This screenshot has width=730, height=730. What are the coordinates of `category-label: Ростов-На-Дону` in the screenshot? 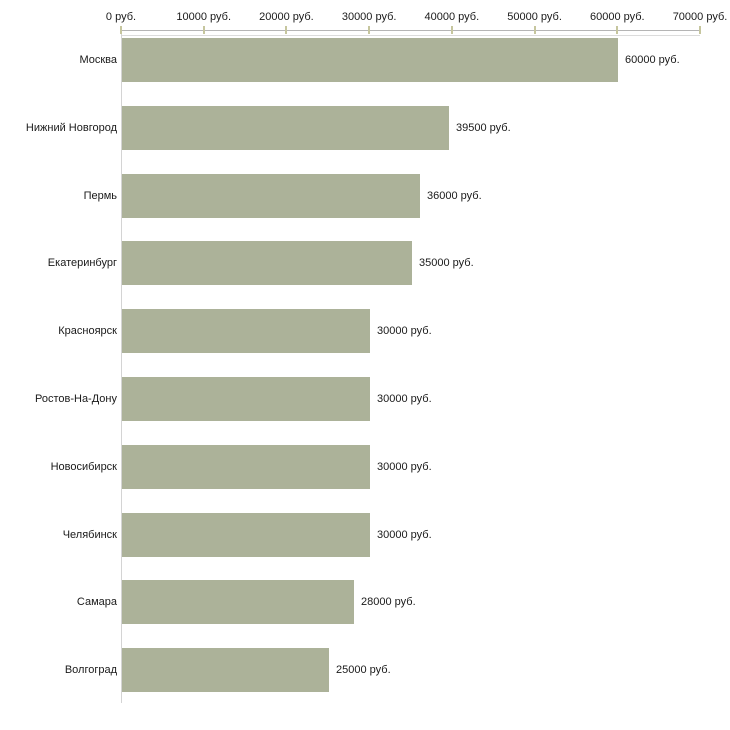 It's located at (75, 399).